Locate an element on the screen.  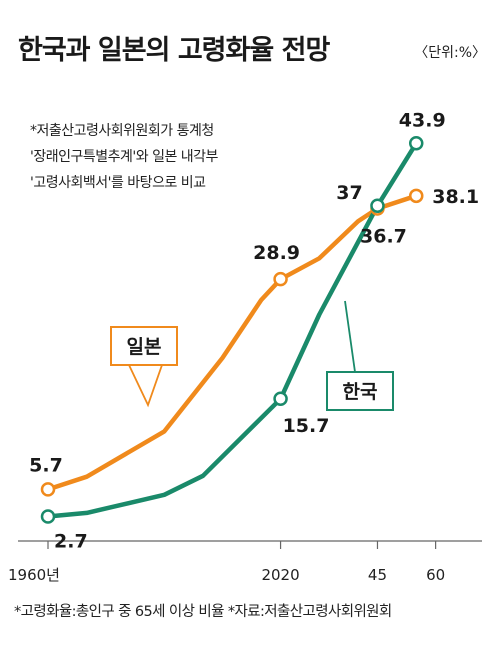
japan-legend-pointer is located at coordinates (145, 386).